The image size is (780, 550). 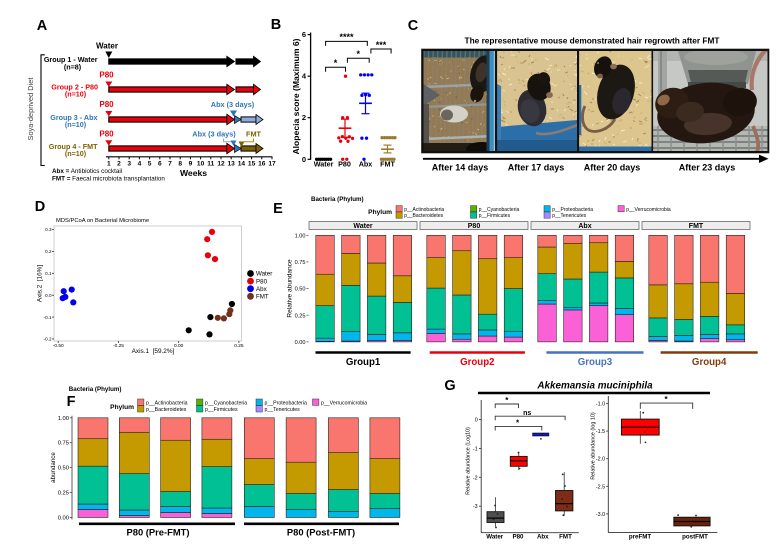 I want to click on svg-text: Relative abundance (Log10), so click(x=469, y=461).